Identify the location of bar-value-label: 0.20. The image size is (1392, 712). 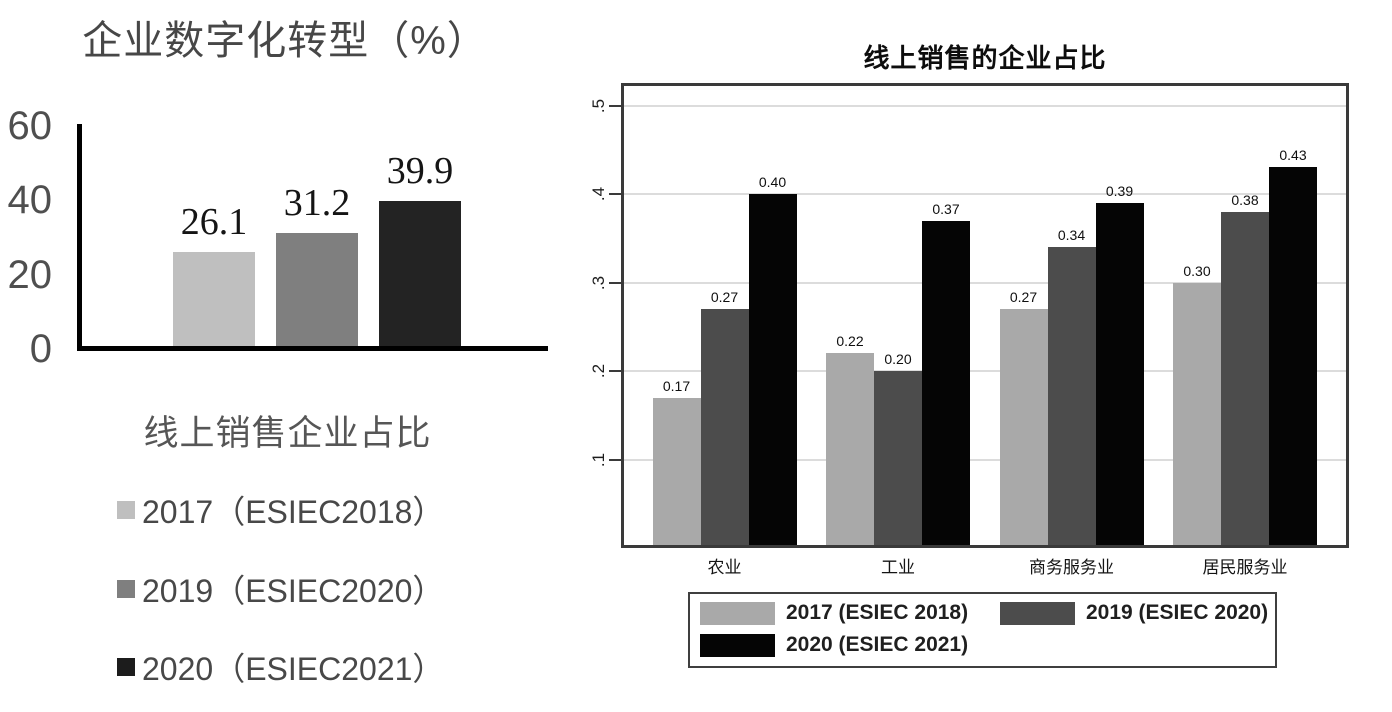
(898, 359).